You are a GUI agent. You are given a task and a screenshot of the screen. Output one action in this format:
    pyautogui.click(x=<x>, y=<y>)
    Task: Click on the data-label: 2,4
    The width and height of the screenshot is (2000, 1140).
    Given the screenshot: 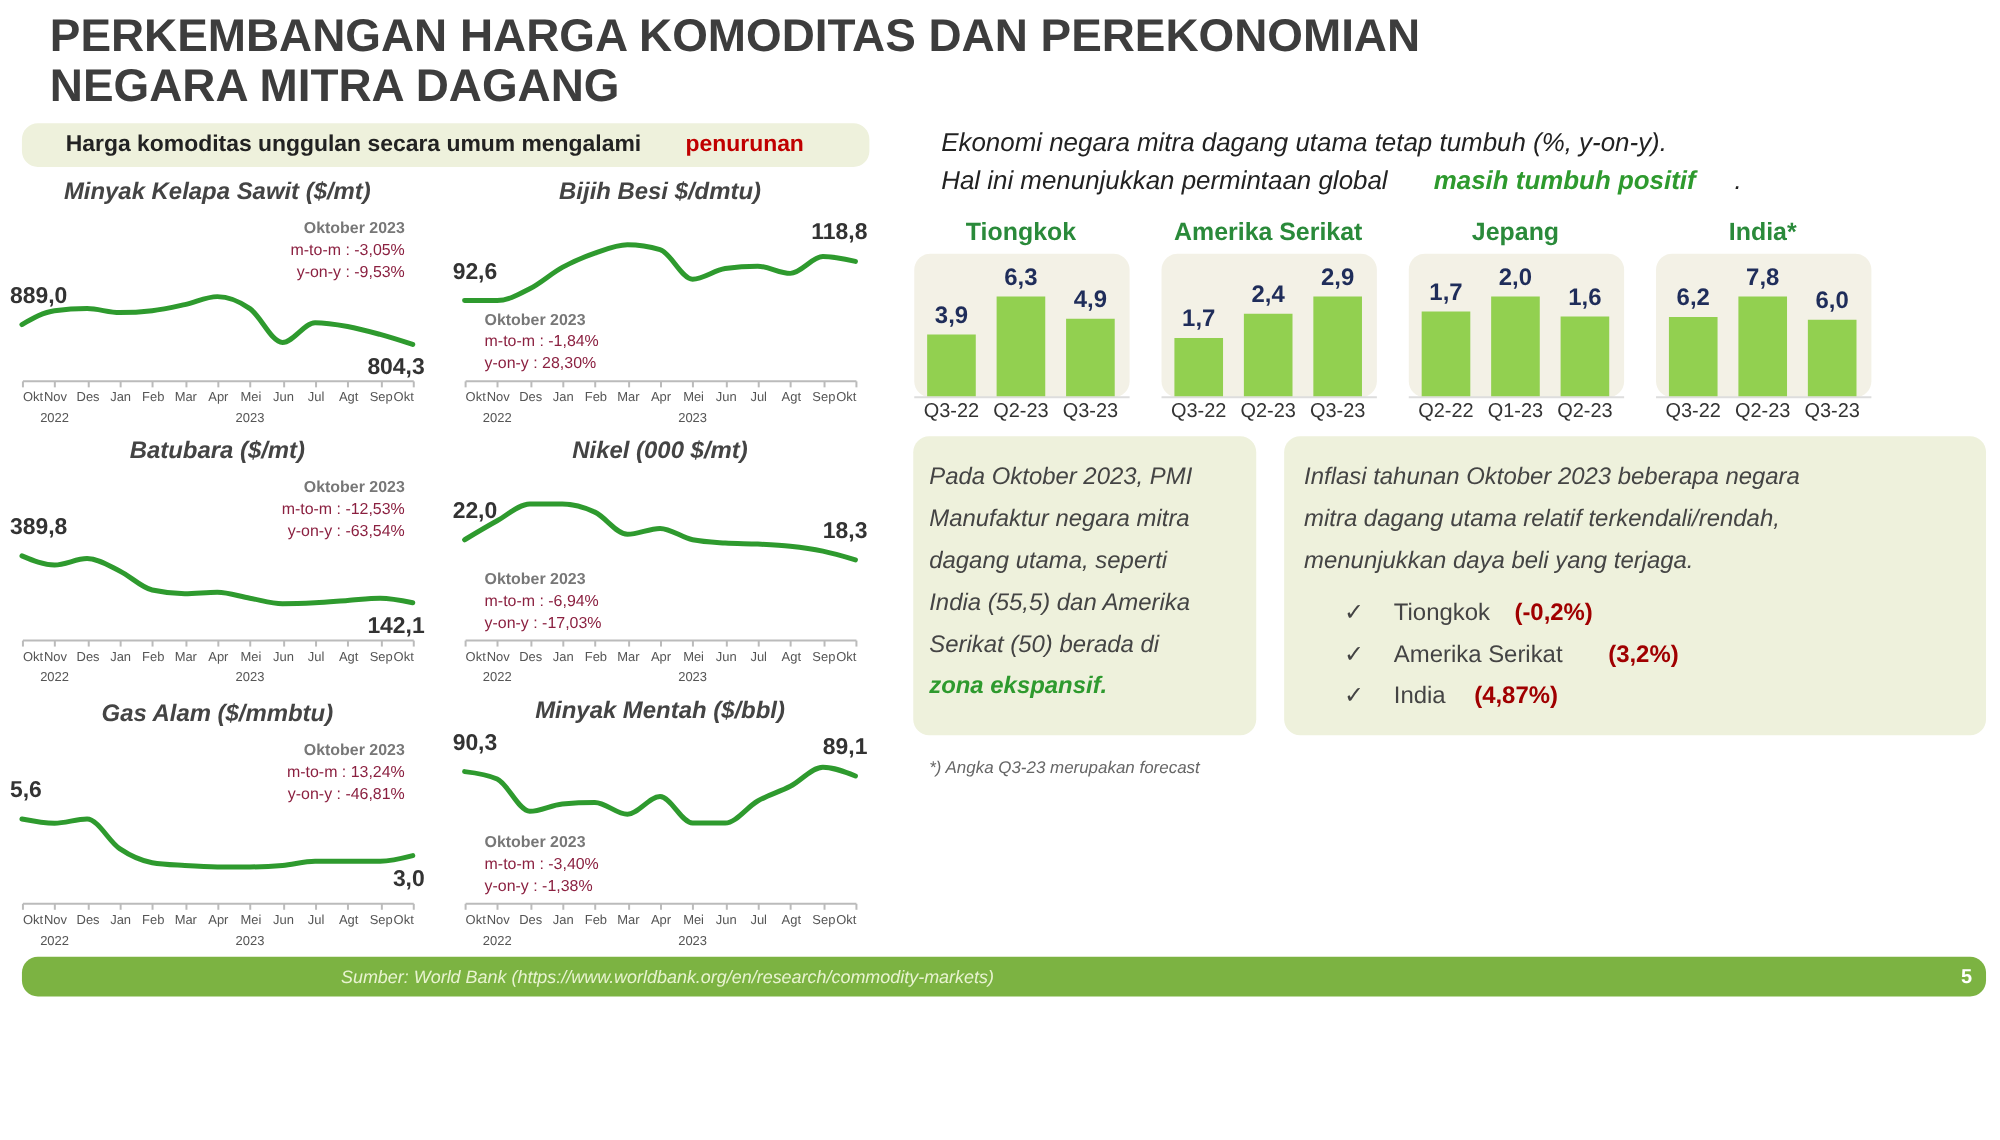 What is the action you would take?
    pyautogui.click(x=1268, y=293)
    